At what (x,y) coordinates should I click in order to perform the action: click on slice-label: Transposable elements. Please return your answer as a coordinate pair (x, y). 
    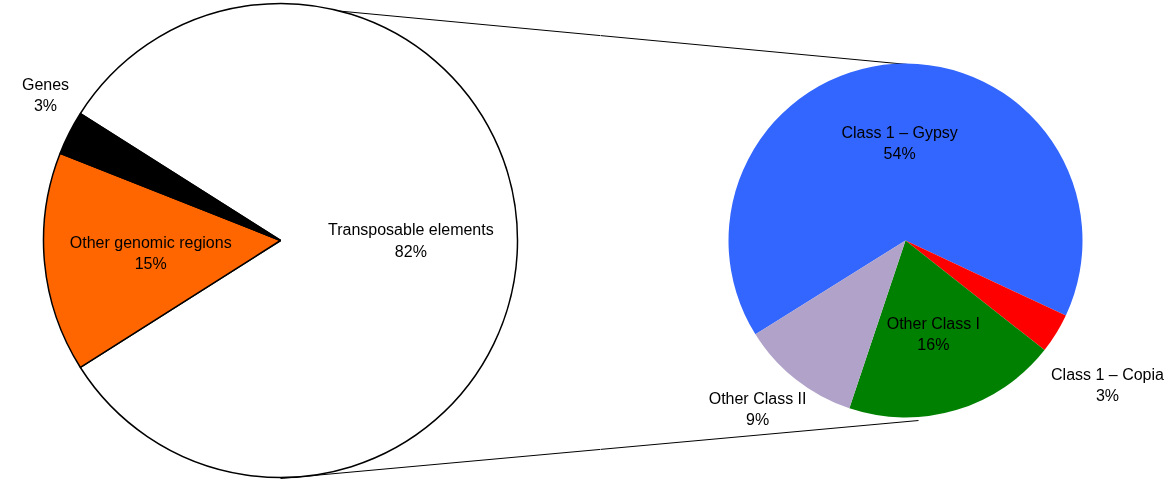
    Looking at the image, I should click on (410, 230).